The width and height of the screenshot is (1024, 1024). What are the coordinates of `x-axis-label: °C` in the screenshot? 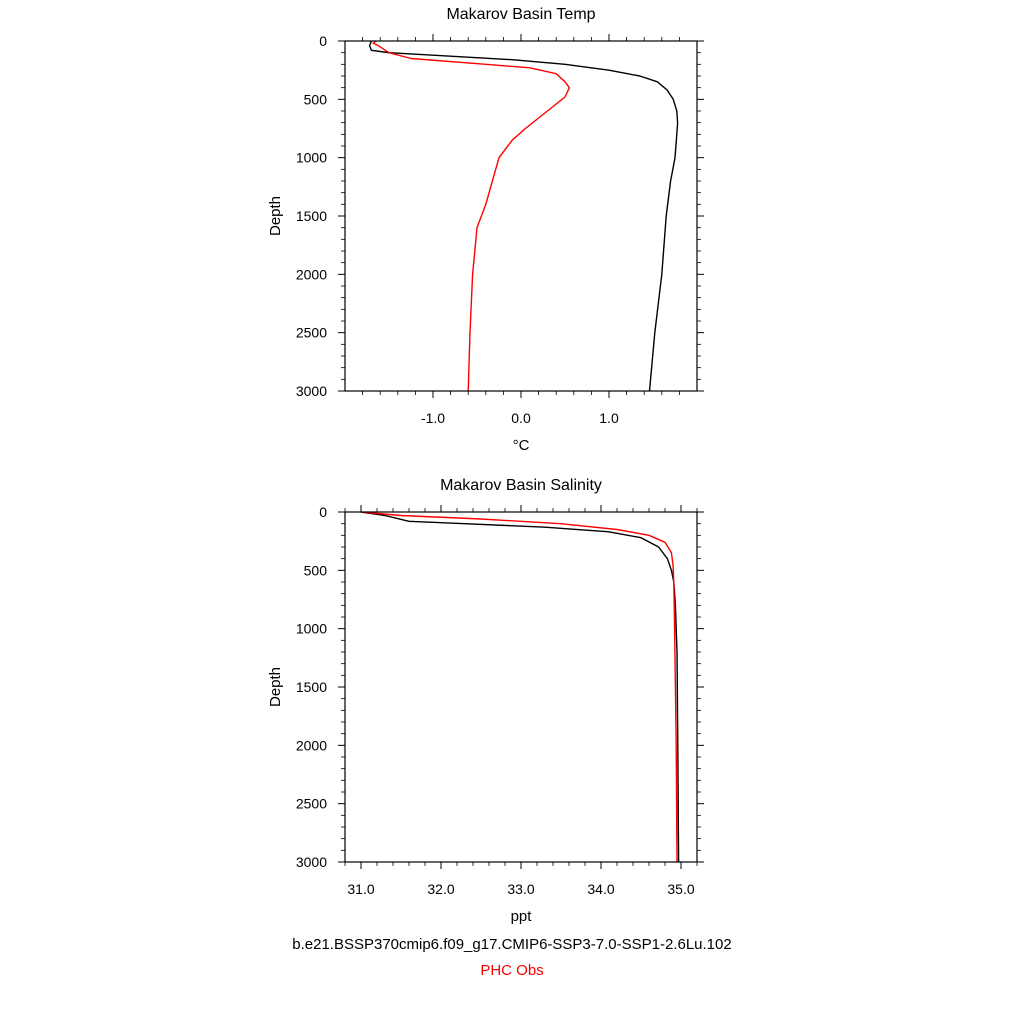 It's located at (521, 445).